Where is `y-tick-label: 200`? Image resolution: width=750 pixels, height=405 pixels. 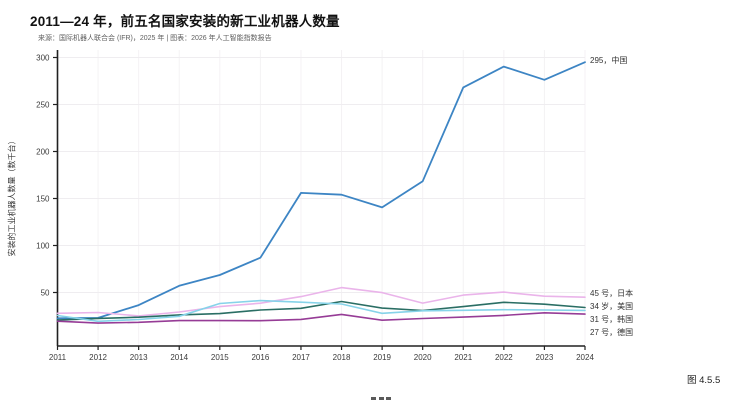
y-tick-label: 200 is located at coordinates (43, 151).